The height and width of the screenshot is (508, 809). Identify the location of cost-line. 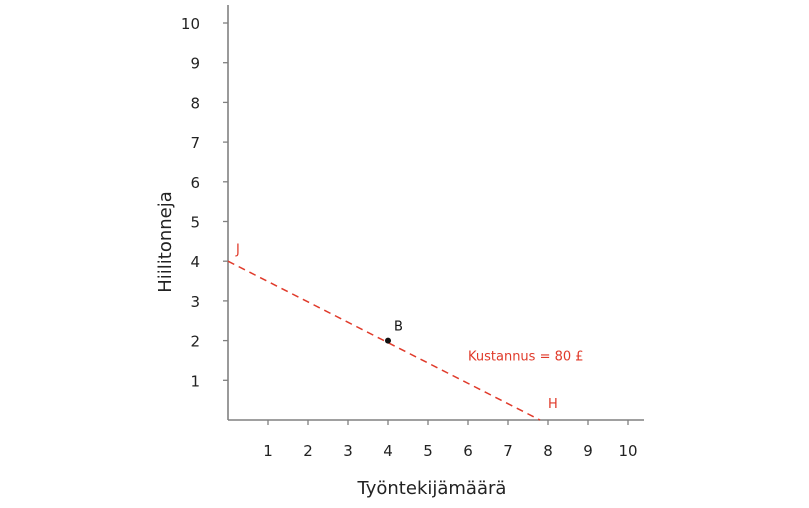
(384, 340).